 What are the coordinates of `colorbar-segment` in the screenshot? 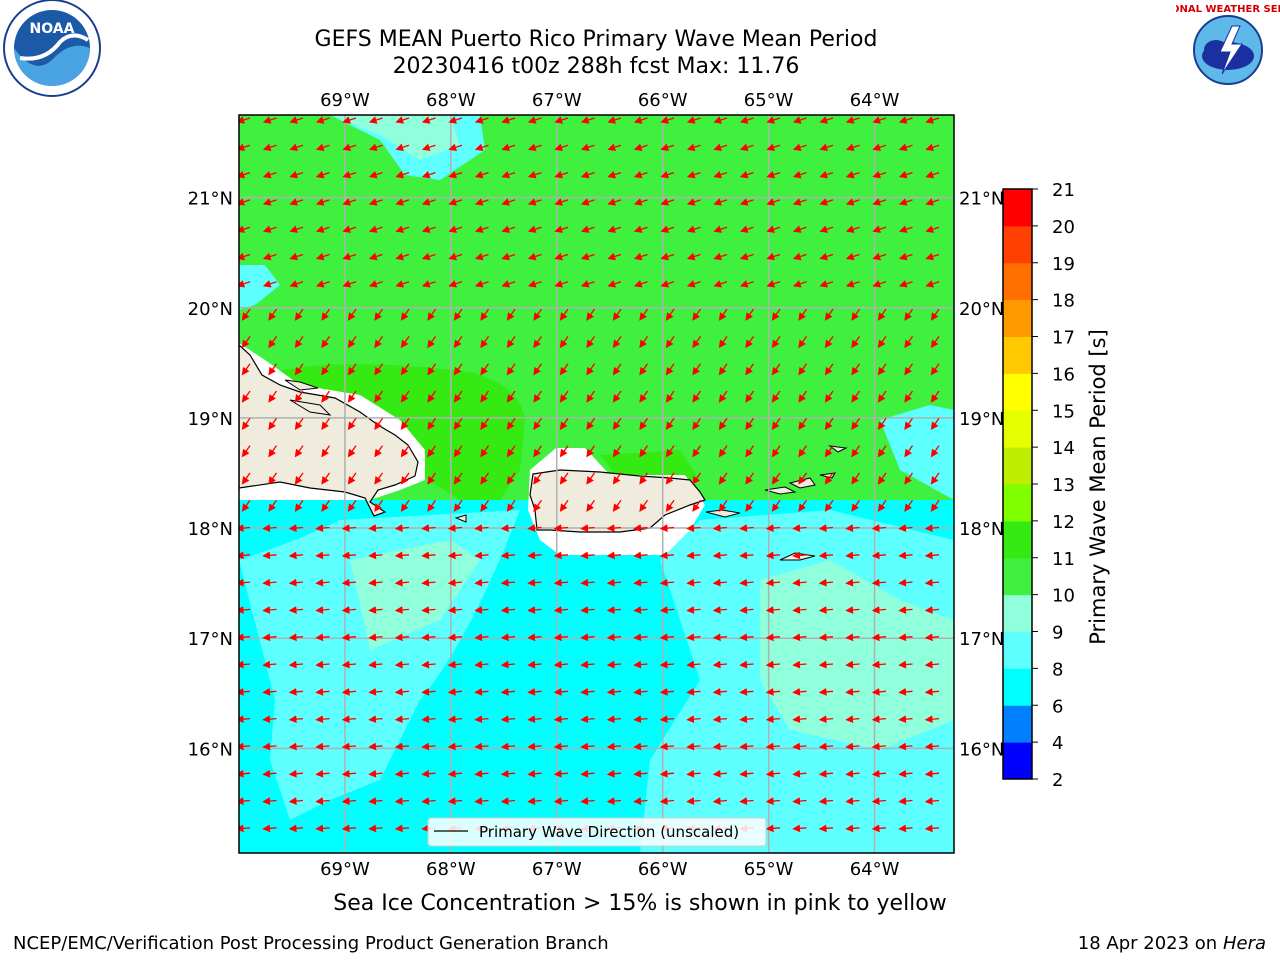 It's located at (1017, 539).